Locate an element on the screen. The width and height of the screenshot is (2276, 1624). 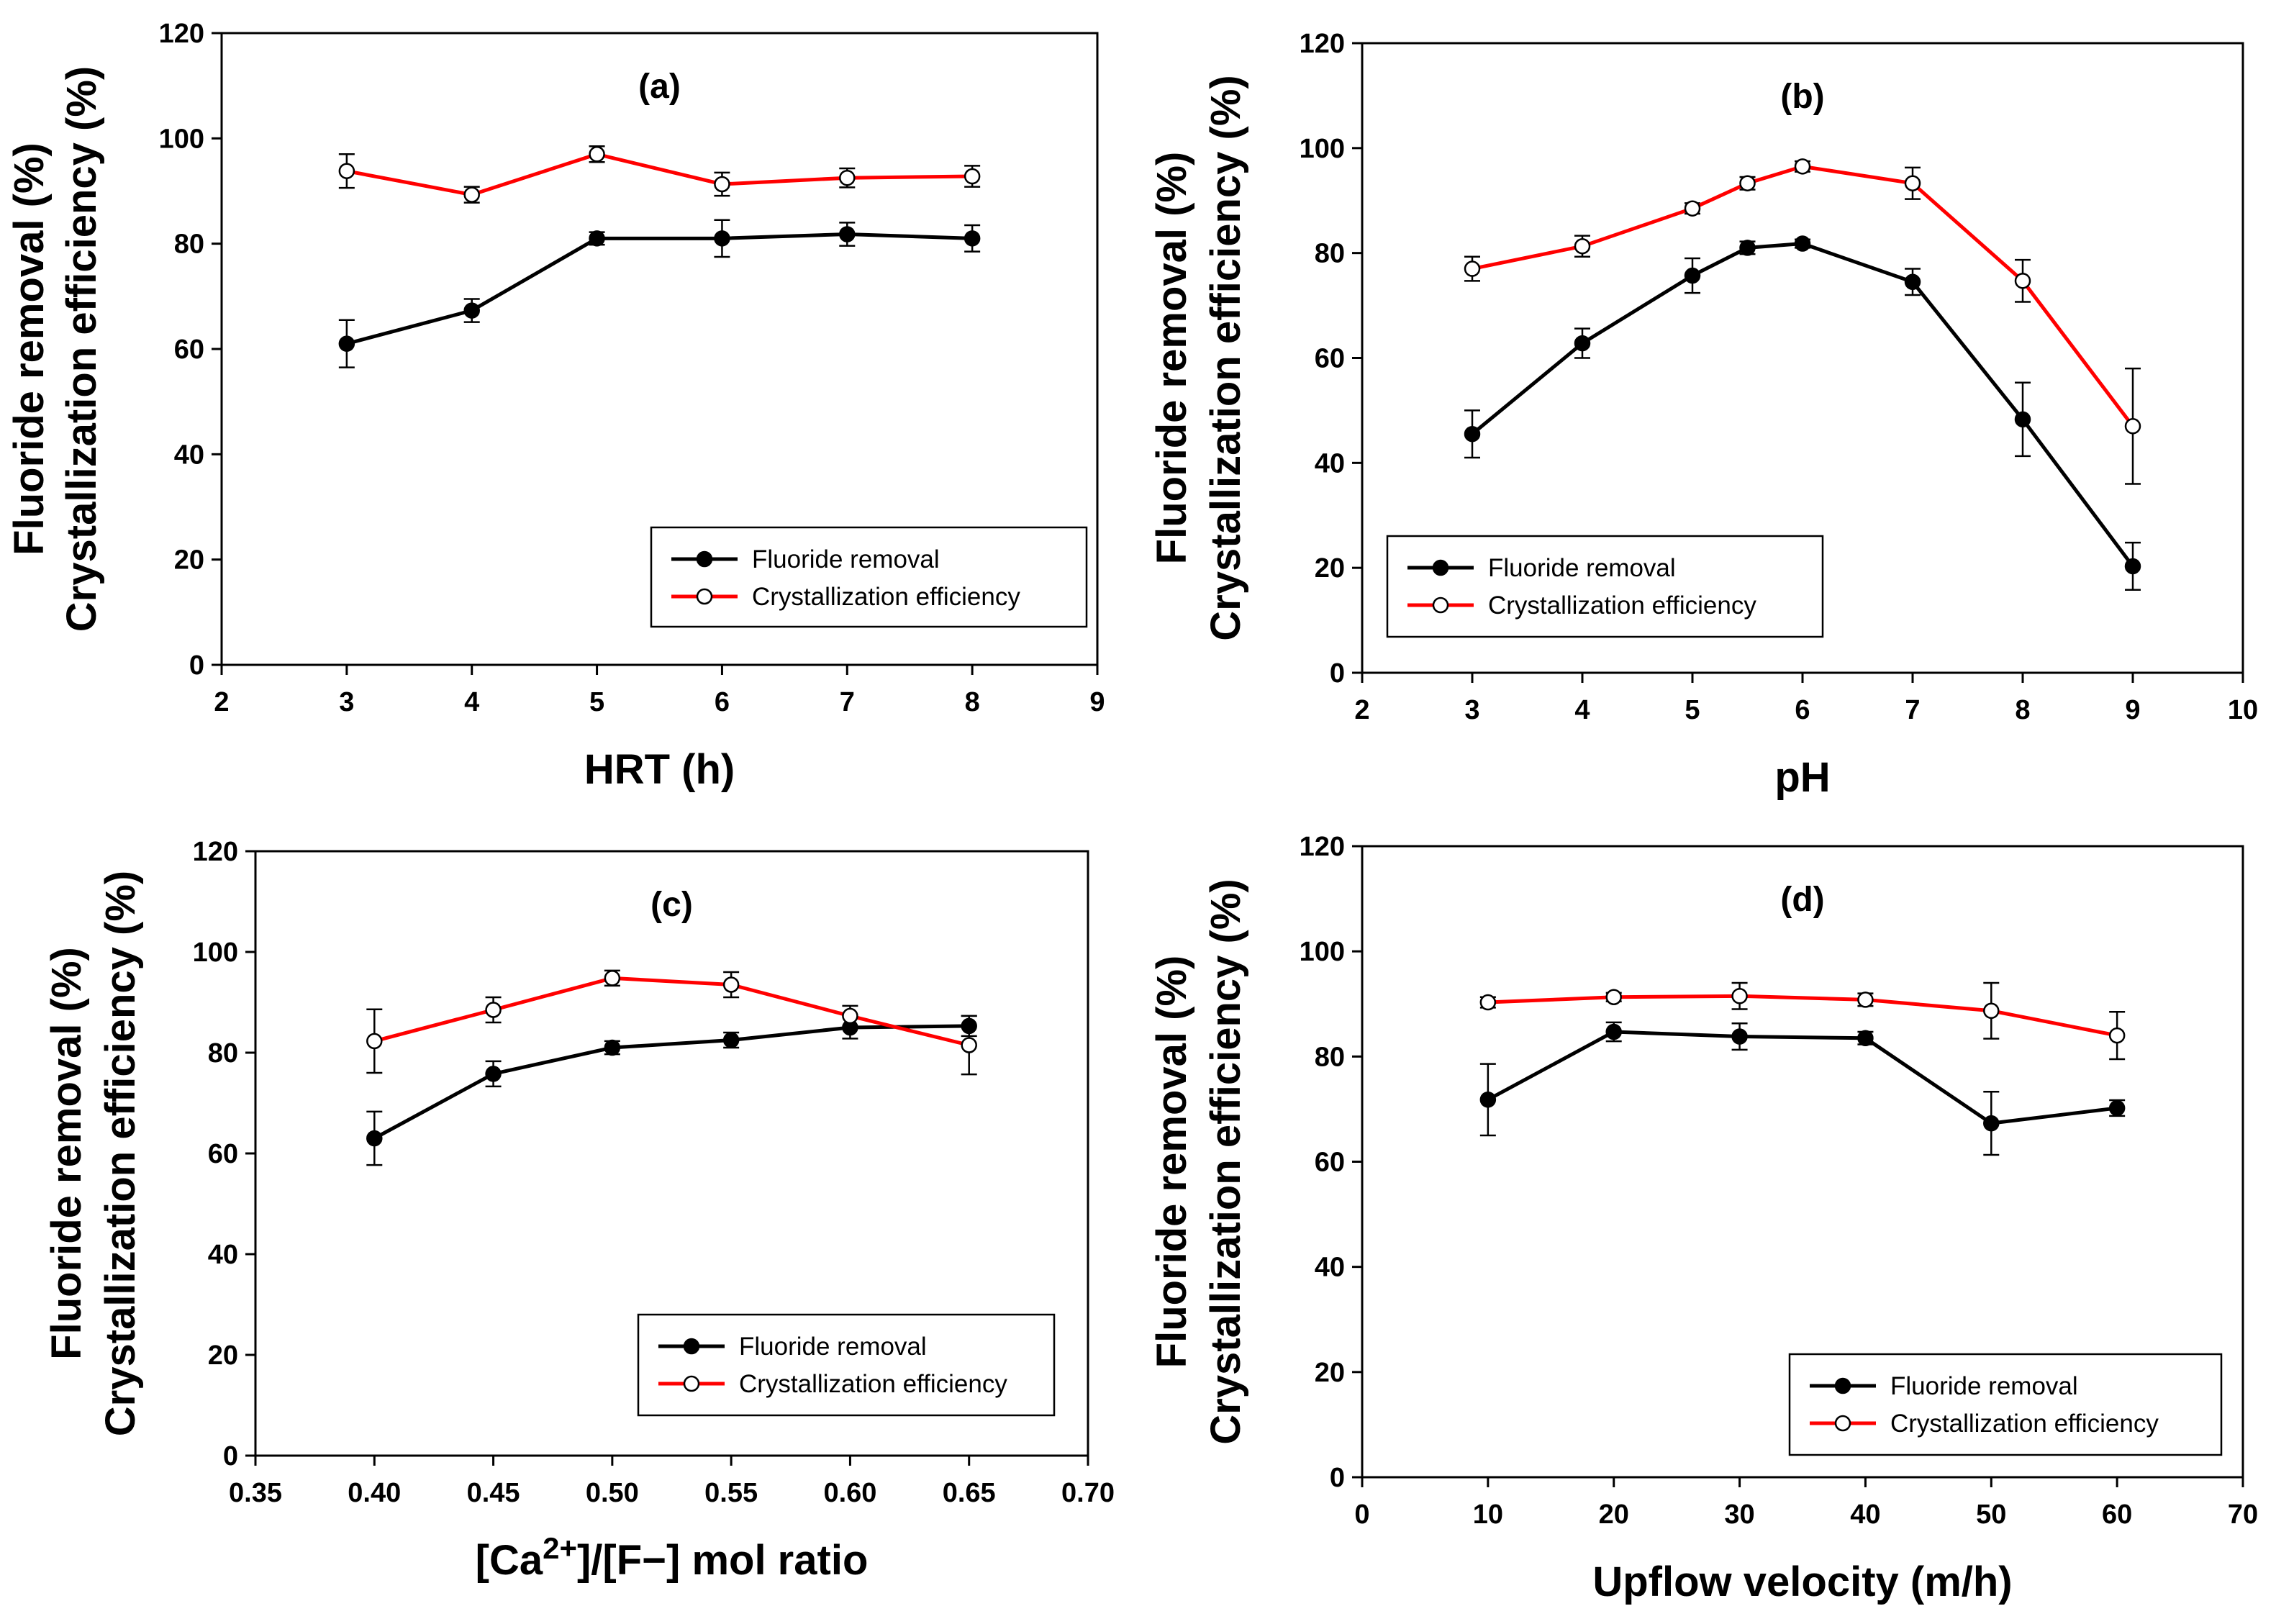
panel-label: (d) is located at coordinates (1802, 900).